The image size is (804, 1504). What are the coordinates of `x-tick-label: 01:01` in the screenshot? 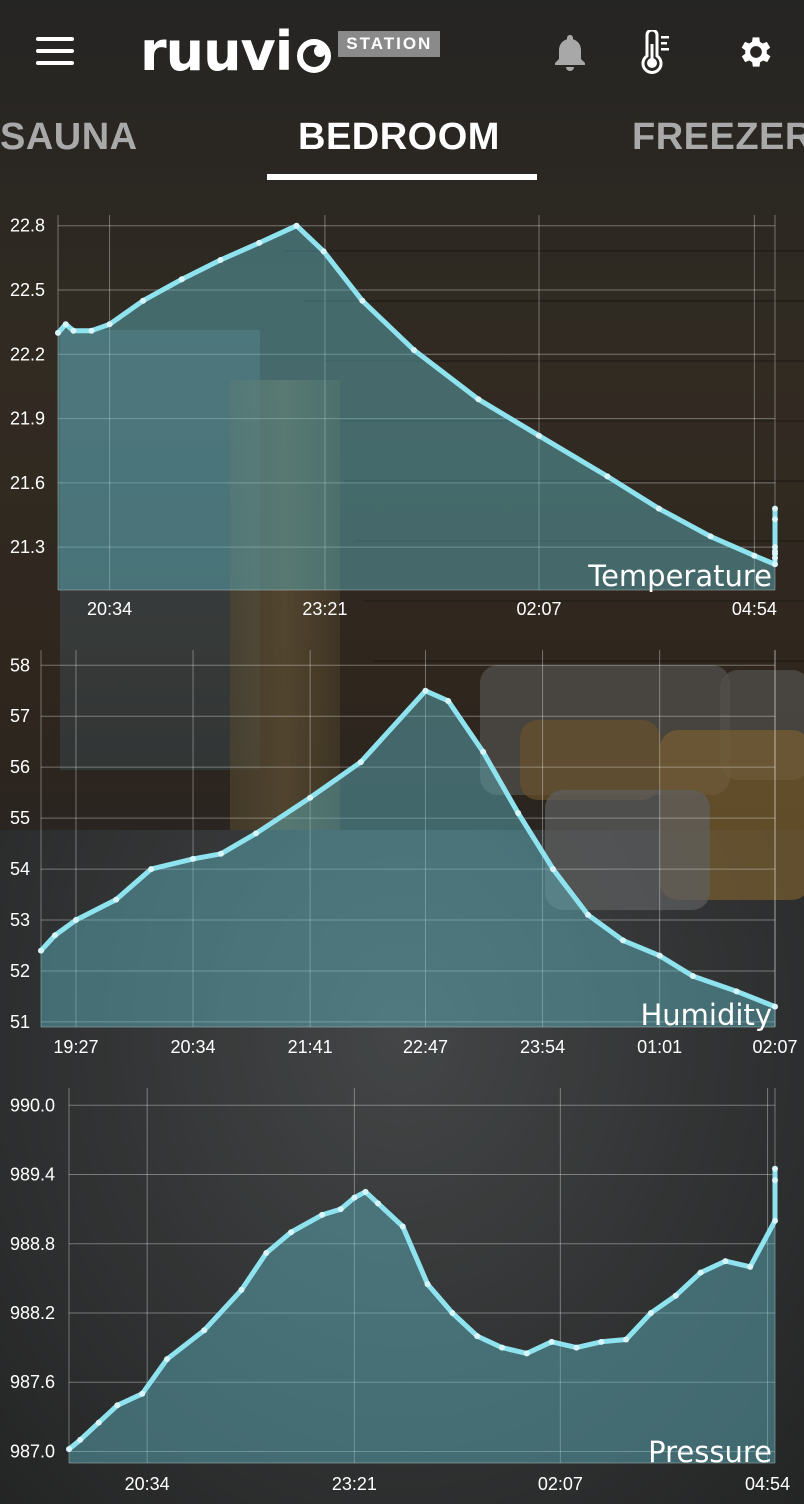 It's located at (659, 1047).